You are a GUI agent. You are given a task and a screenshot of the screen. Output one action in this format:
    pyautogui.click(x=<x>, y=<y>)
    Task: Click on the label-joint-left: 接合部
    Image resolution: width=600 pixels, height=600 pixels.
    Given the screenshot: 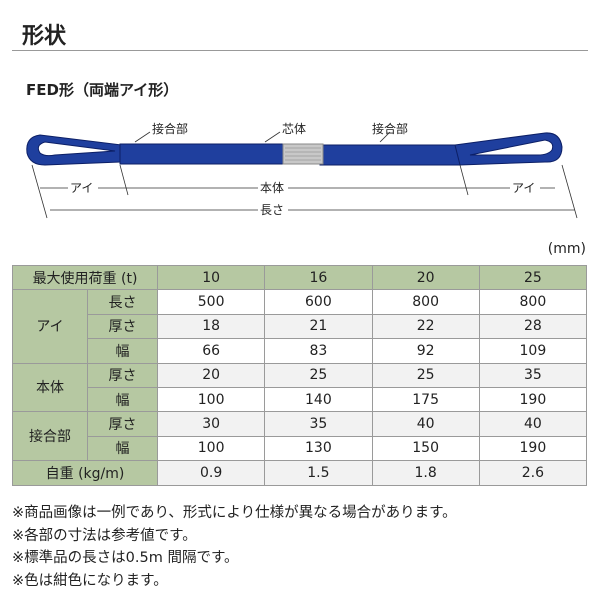 What is the action you would take?
    pyautogui.click(x=170, y=128)
    